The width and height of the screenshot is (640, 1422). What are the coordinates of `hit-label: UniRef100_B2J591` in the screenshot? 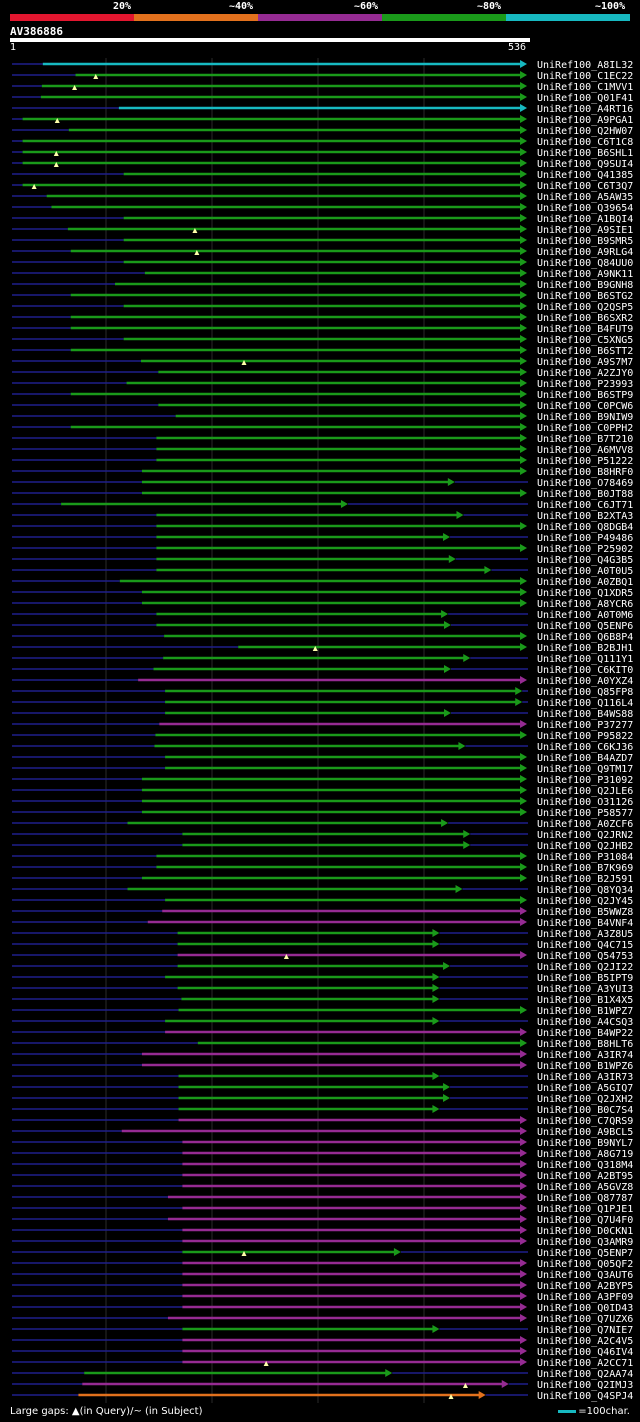 It's located at (585, 879).